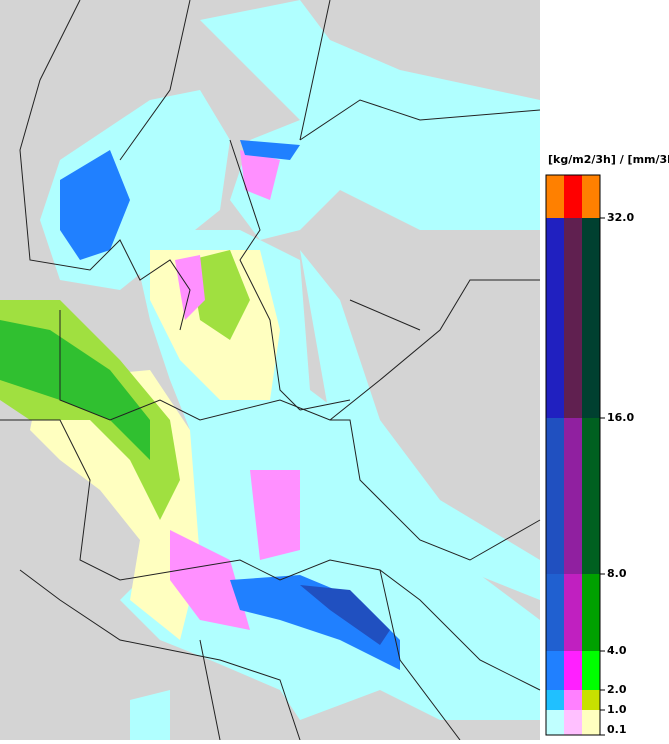 The height and width of the screenshot is (744, 669). What do you see at coordinates (608, 159) in the screenshot?
I see `legend-title: [kg/m2/3h] / [mm/3h]` at bounding box center [608, 159].